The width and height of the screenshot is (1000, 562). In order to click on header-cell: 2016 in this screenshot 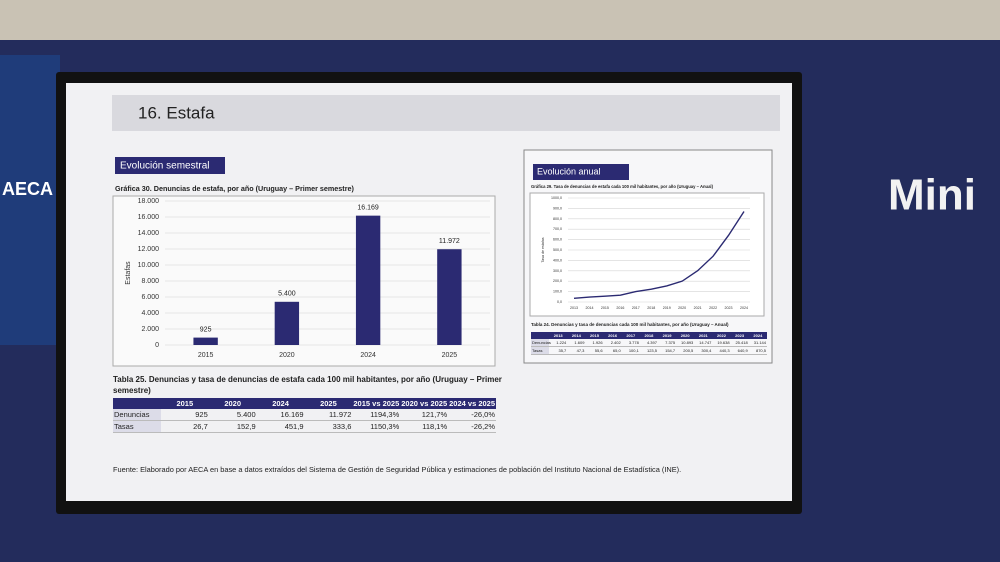, I will do `click(612, 335)`.